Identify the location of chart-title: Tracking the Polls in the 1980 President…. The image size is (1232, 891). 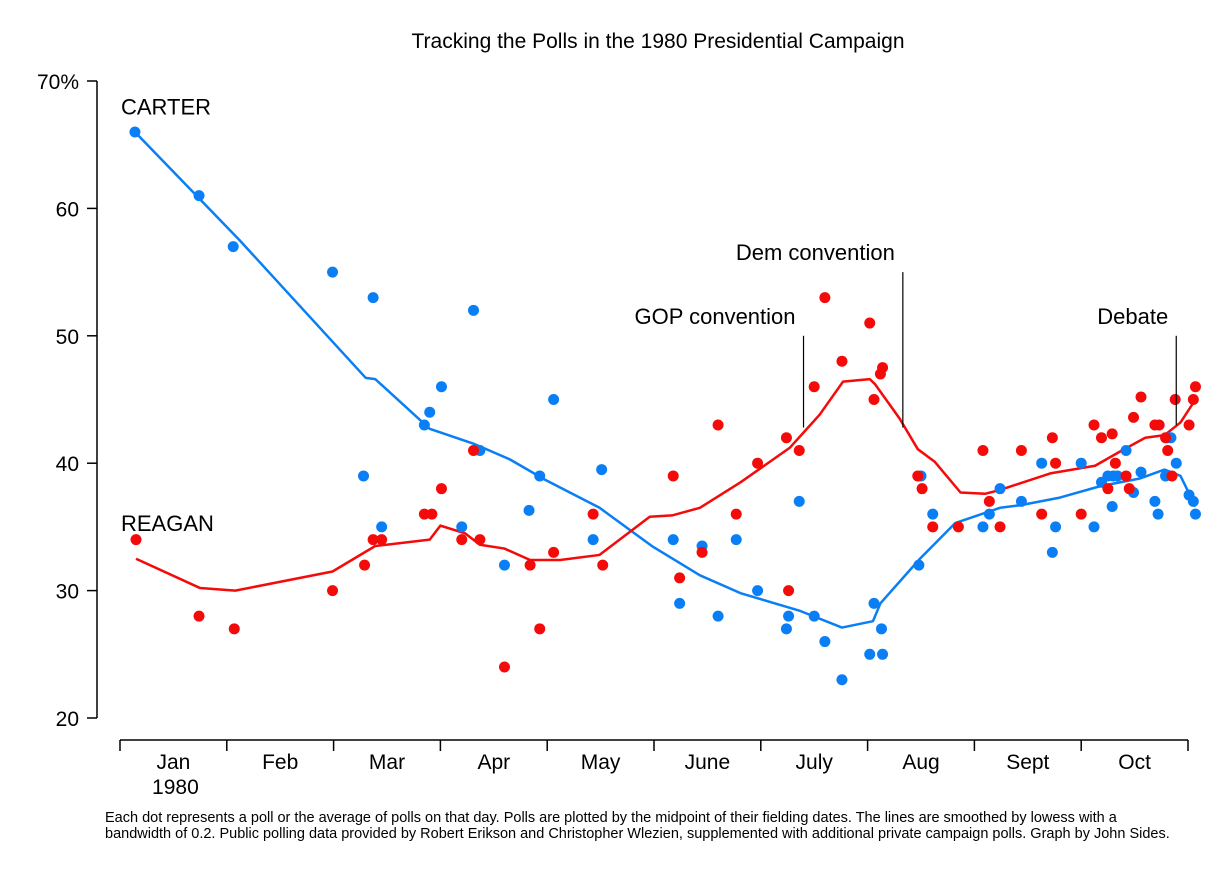
(658, 41).